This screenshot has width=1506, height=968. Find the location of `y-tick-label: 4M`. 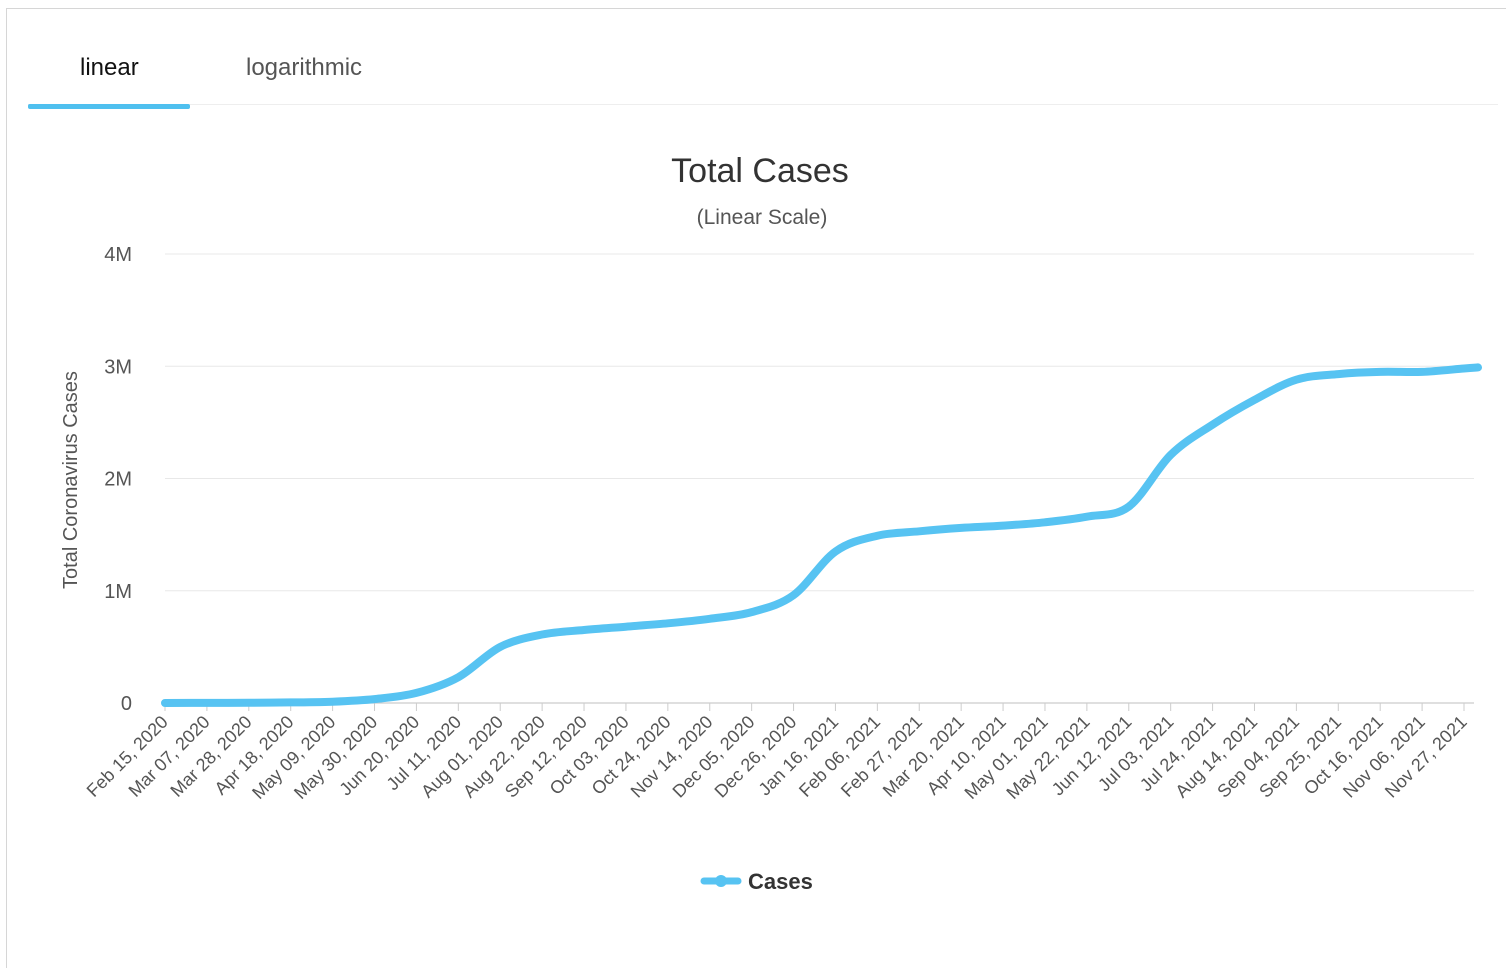

y-tick-label: 4M is located at coordinates (118, 255).